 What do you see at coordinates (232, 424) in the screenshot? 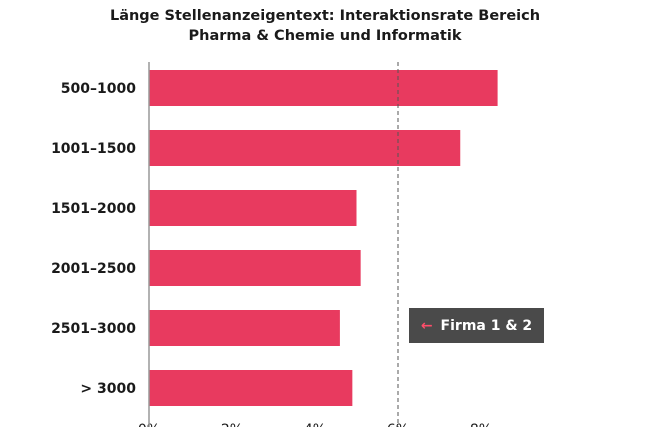
I see `x-tick-label-1: 2%` at bounding box center [232, 424].